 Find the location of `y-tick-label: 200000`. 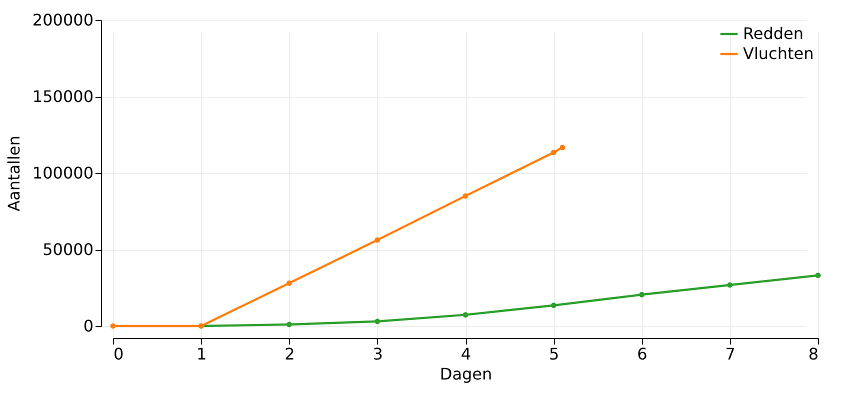

y-tick-label: 200000 is located at coordinates (63, 20).